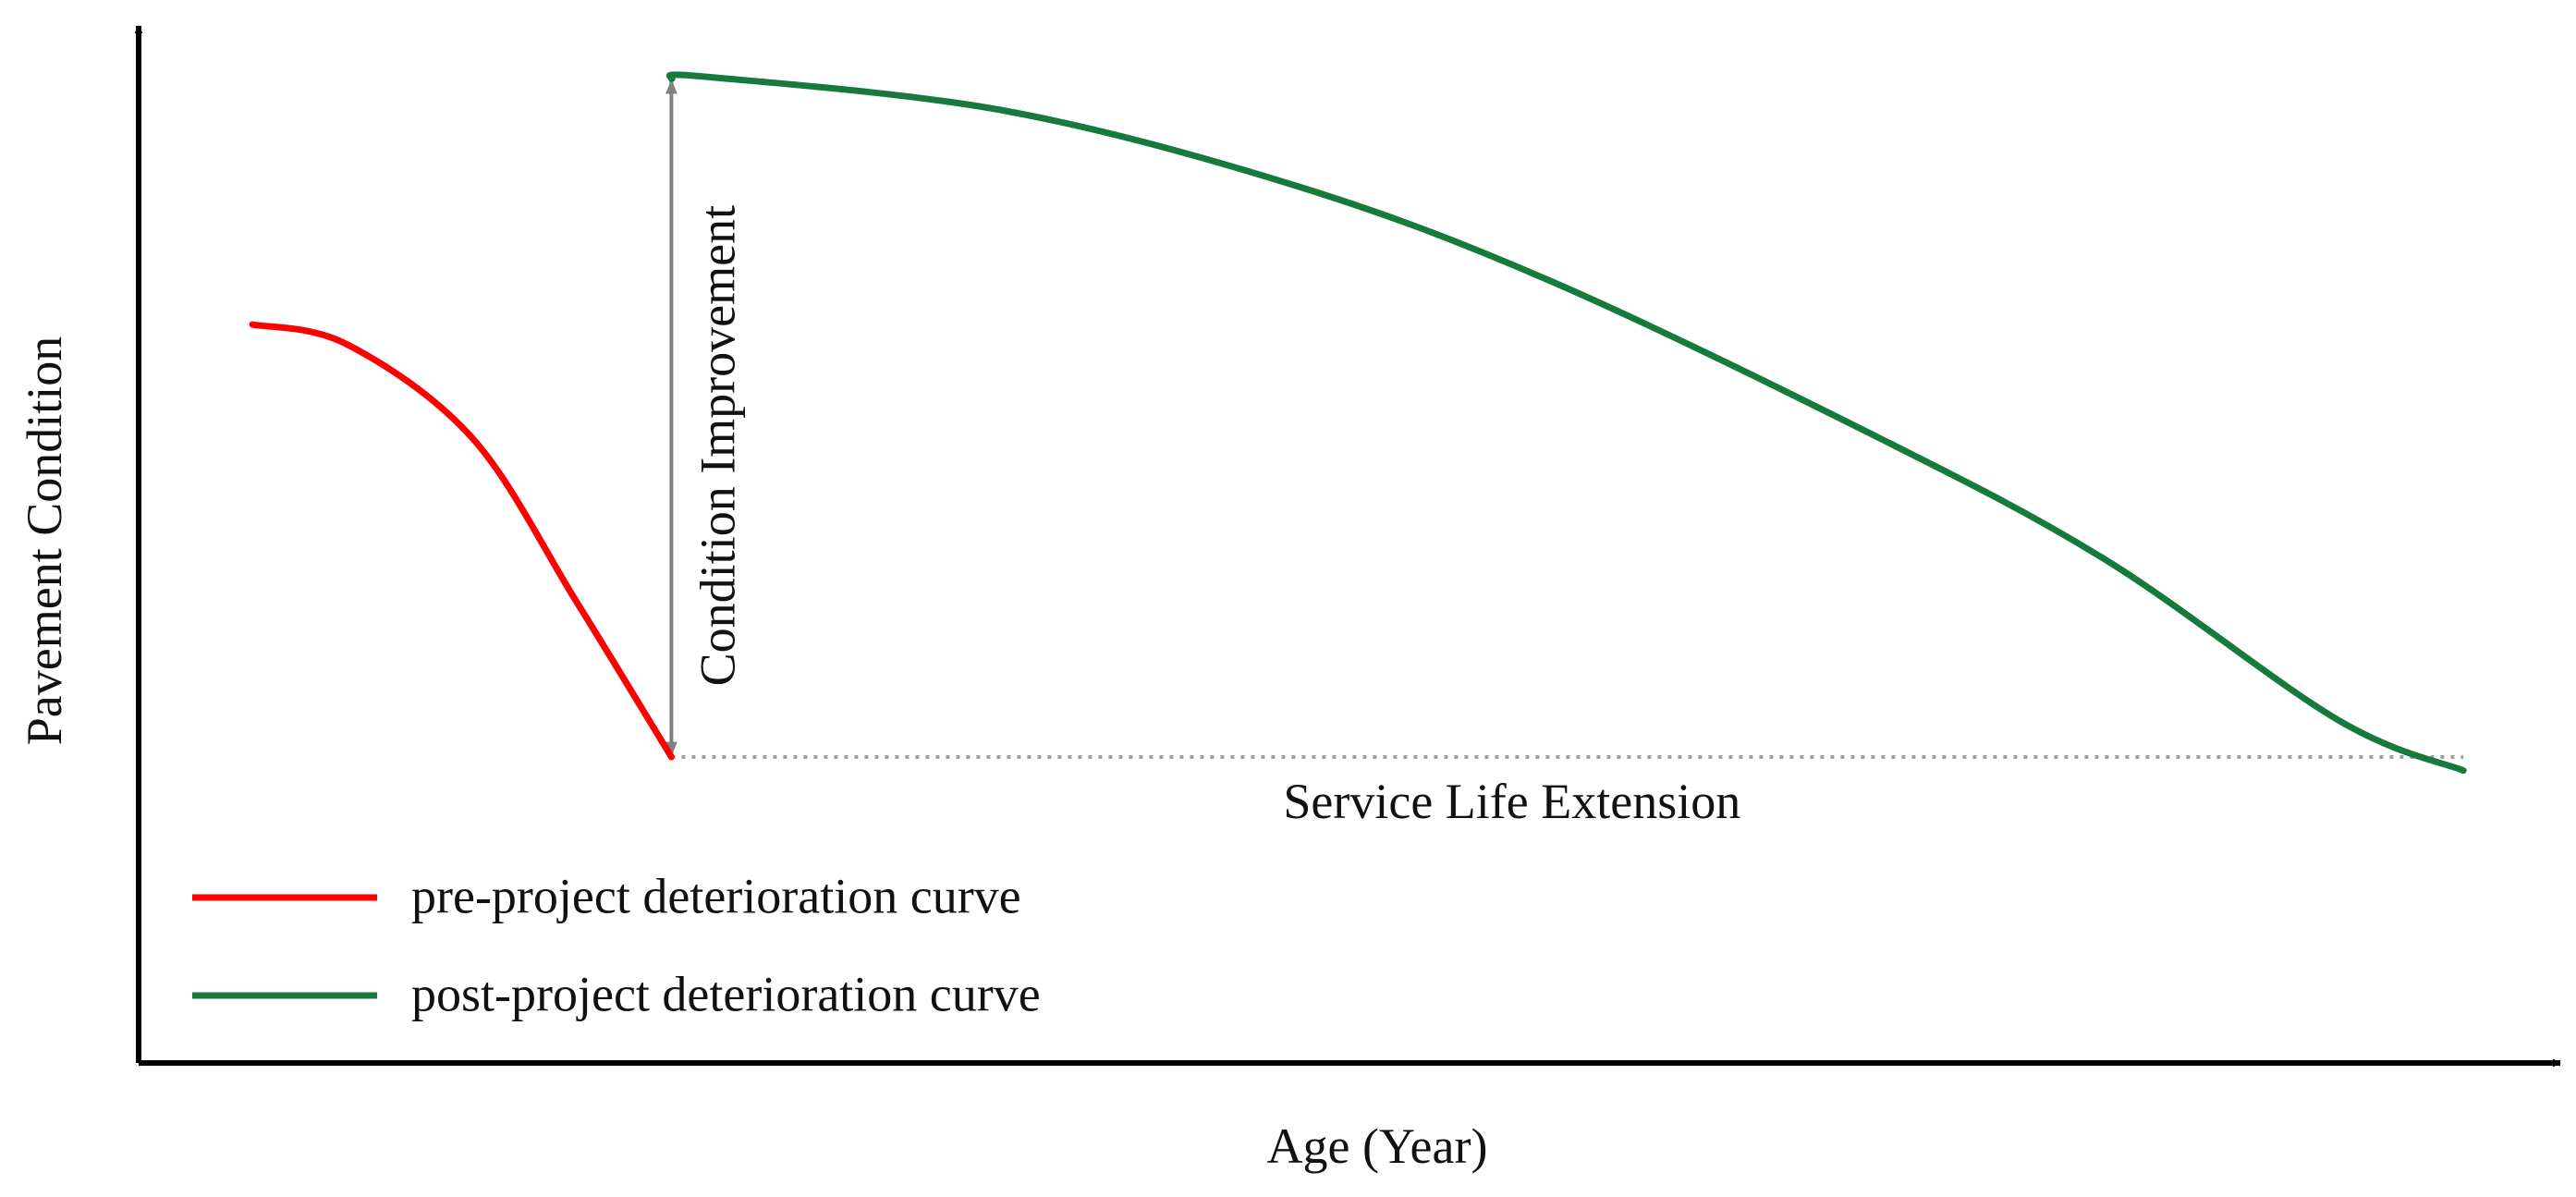  What do you see at coordinates (44, 541) in the screenshot?
I see `y-axis-label: Pavement Condition` at bounding box center [44, 541].